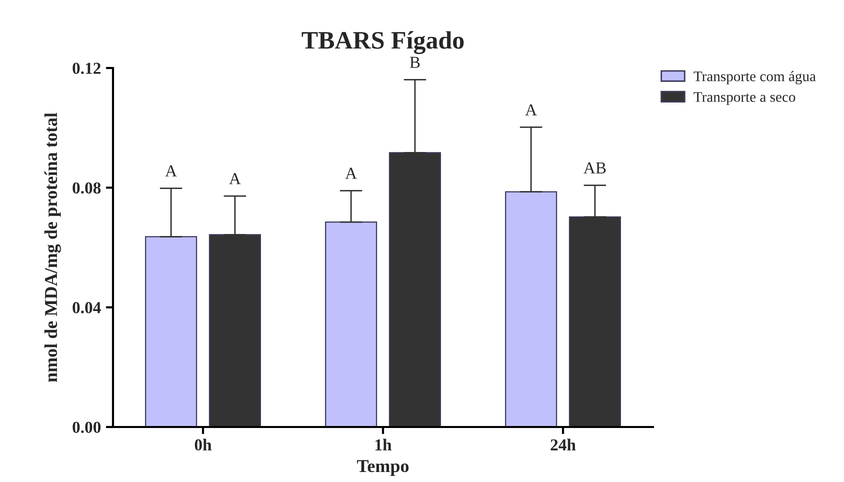 The height and width of the screenshot is (482, 844). What do you see at coordinates (755, 77) in the screenshot?
I see `legend-label: Transporte com água` at bounding box center [755, 77].